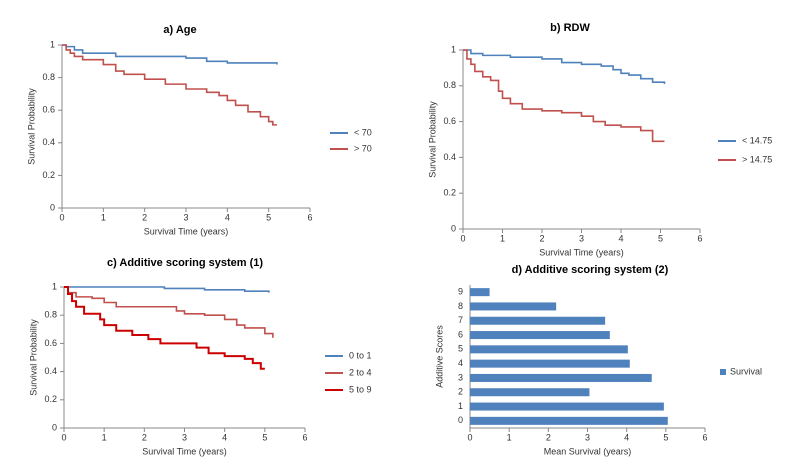 The height and width of the screenshot is (473, 800). Describe the element at coordinates (590, 270) in the screenshot. I see `chart-title: d) Additive scoring system (2)` at that location.